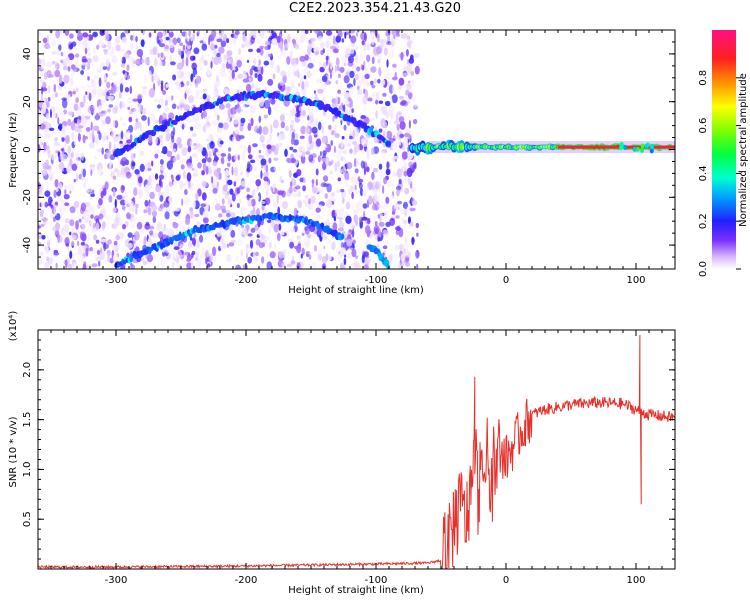  I want to click on colorbar-tick-label: 0.0, so click(703, 269).